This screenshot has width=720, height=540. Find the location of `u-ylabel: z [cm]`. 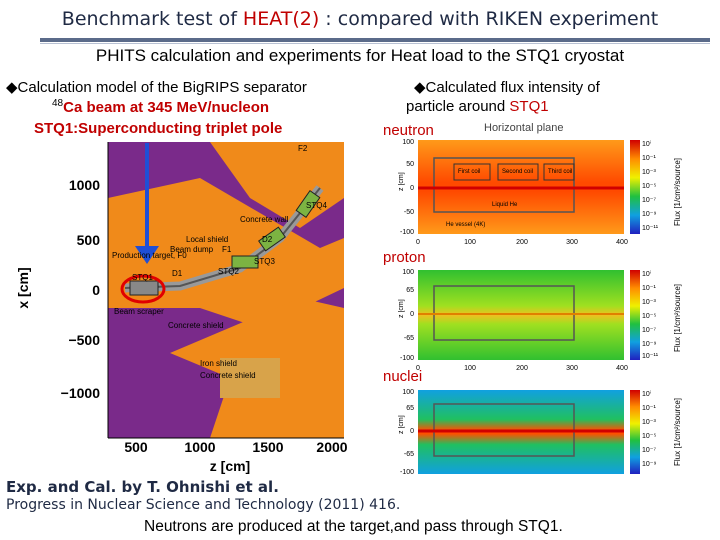

u-ylabel: z [cm] is located at coordinates (401, 424).